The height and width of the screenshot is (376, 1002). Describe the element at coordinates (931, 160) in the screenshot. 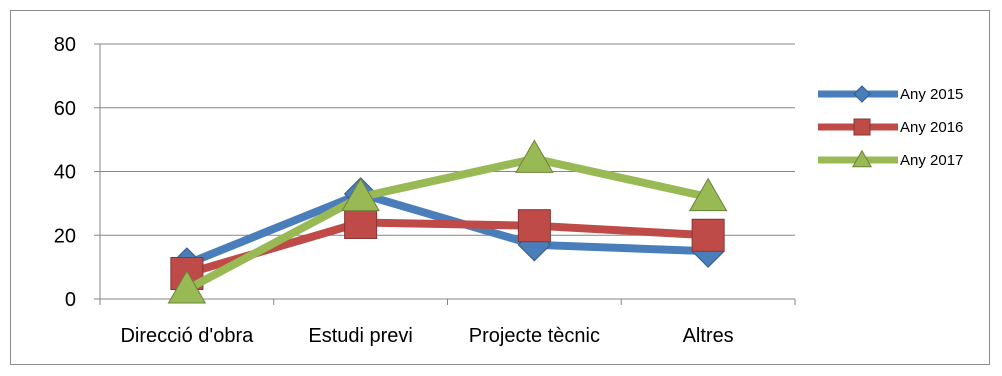

I see `legend-label: Any 2017` at that location.